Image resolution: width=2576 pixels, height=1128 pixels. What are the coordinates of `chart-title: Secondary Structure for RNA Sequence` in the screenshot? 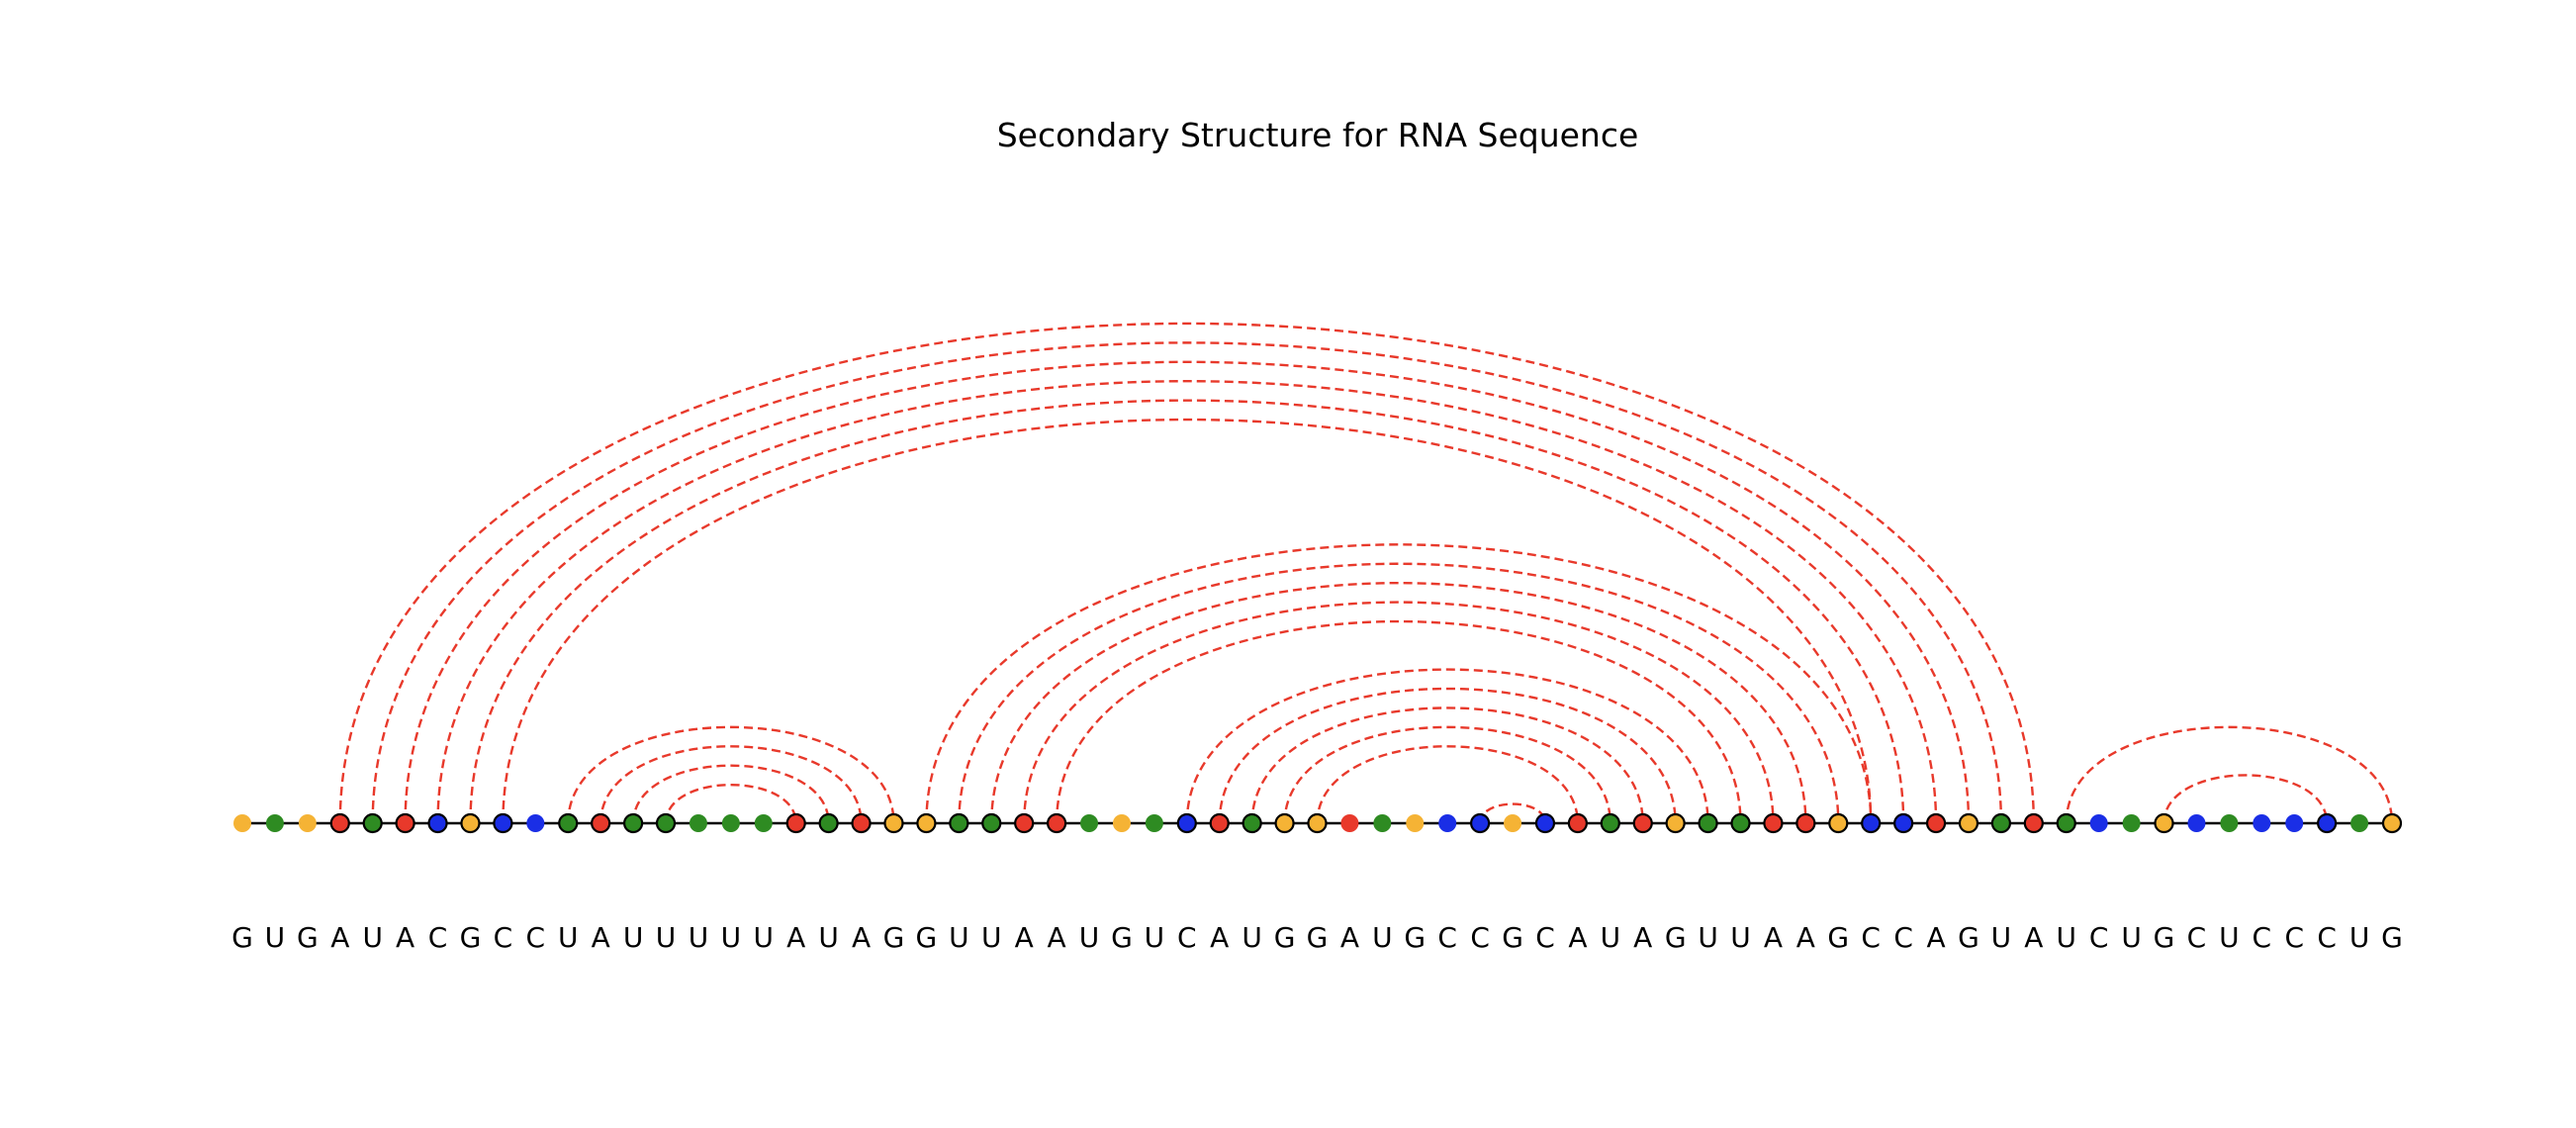 It's located at (1318, 135).